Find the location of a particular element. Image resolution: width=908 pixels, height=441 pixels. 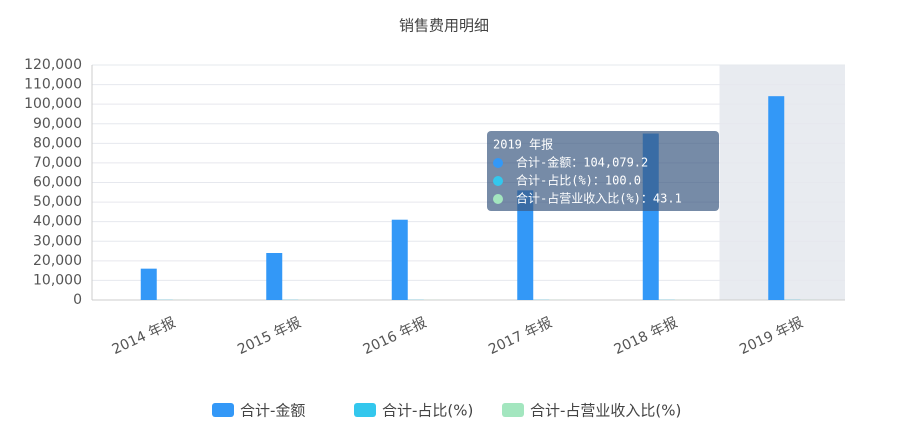

y-tick-label: 100,000 is located at coordinates (53, 104).